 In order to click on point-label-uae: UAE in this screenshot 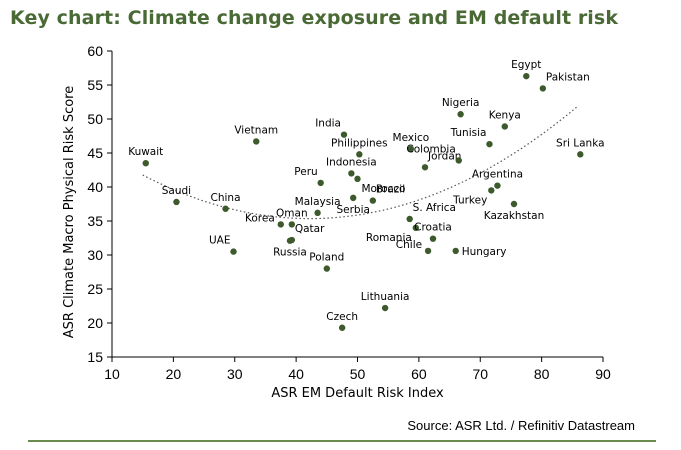, I will do `click(220, 241)`.